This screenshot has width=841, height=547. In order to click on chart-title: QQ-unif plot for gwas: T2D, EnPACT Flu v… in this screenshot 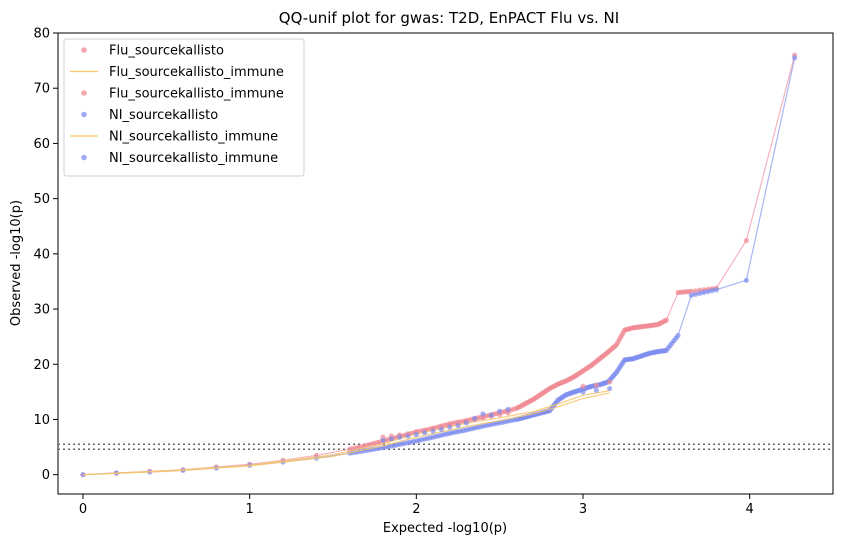, I will do `click(449, 18)`.